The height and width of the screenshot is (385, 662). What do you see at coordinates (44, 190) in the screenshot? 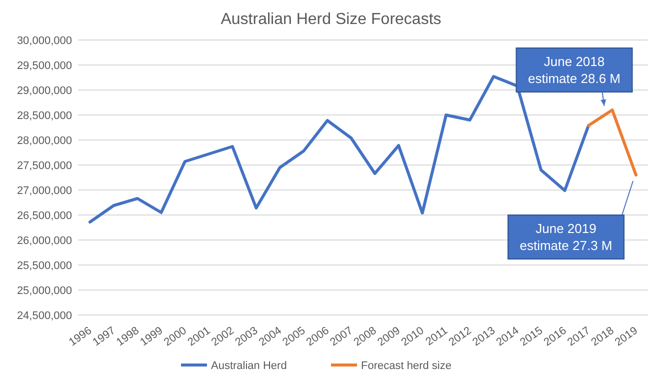
I see `y-tick-label: 27,000,000` at bounding box center [44, 190].